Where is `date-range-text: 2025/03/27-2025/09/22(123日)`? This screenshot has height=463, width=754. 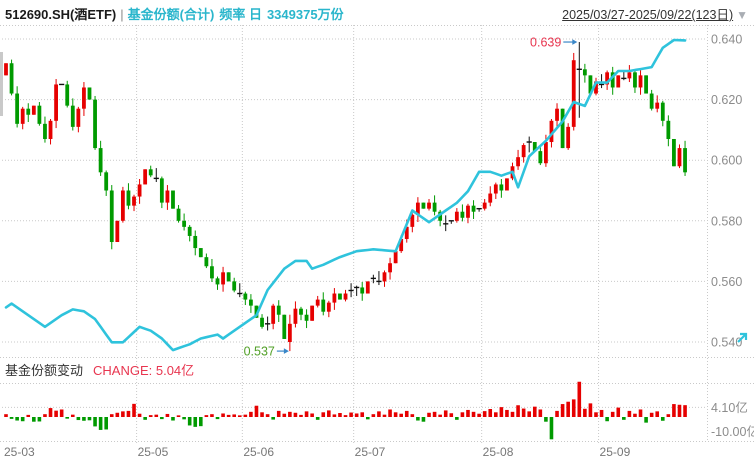
date-range-text: 2025/03/27-2025/09/22(123日) is located at coordinates (648, 15).